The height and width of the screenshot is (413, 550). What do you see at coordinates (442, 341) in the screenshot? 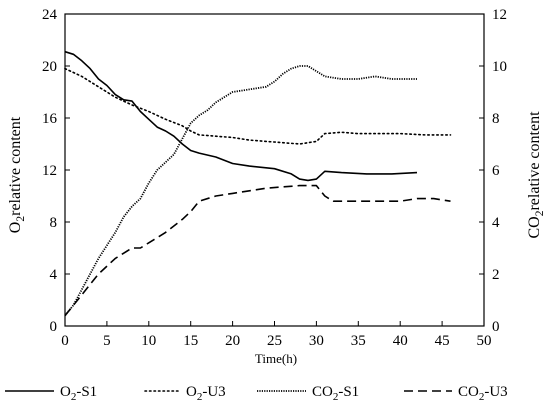
I see `x-tick-label: 45` at bounding box center [442, 341].